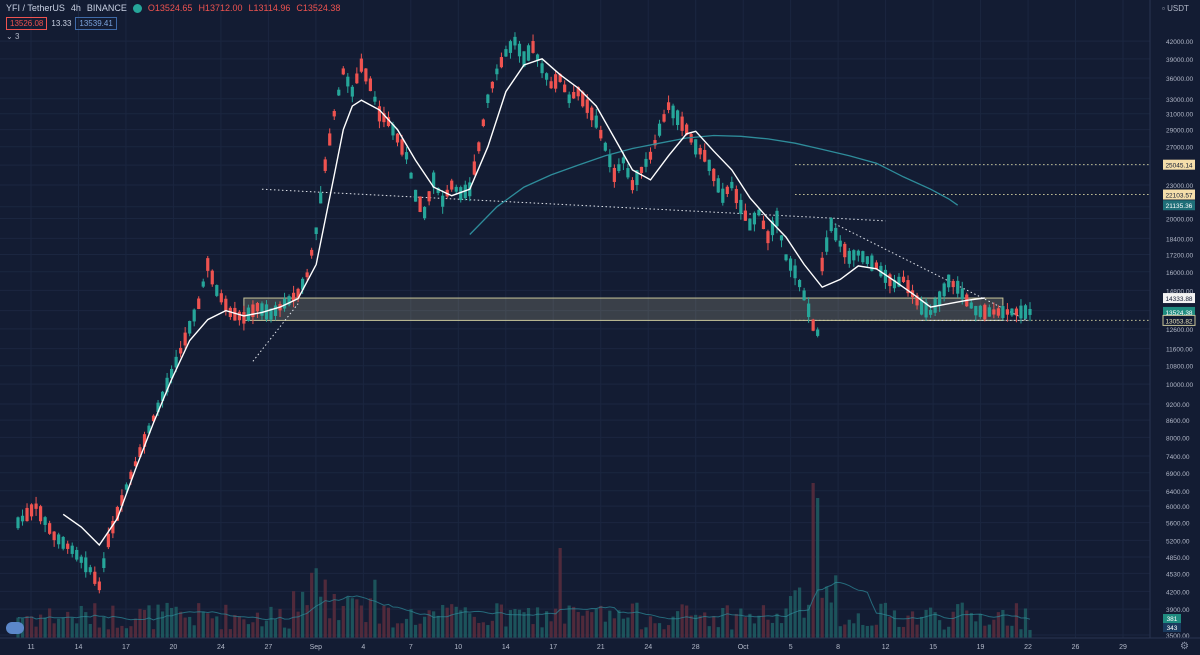 The image size is (1200, 655). What do you see at coordinates (1178, 574) in the screenshot?
I see `y-tick-label: 4530.00` at bounding box center [1178, 574].